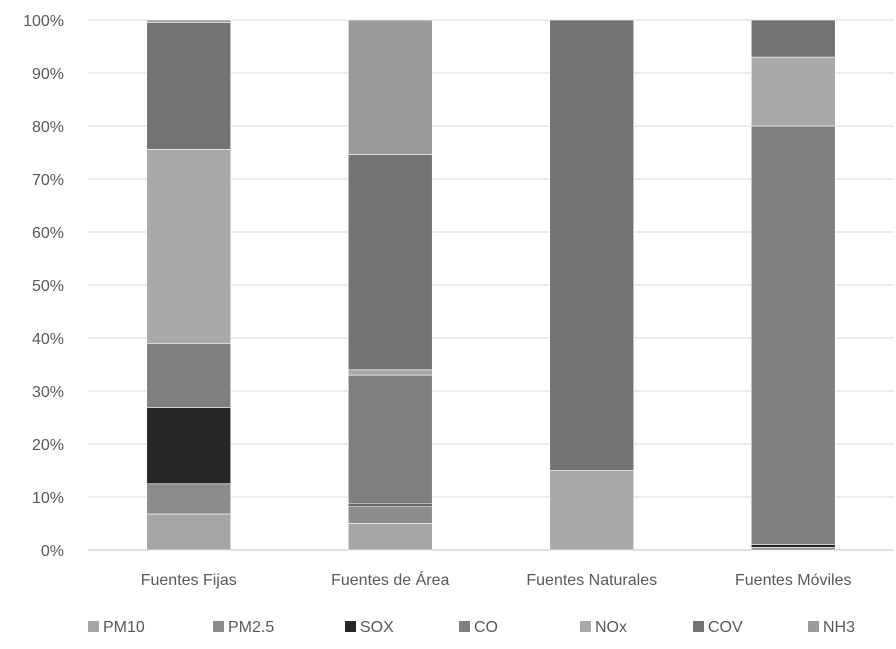 This screenshot has height=649, width=896. Describe the element at coordinates (48, 233) in the screenshot. I see `y-tick-label: 60%` at that location.